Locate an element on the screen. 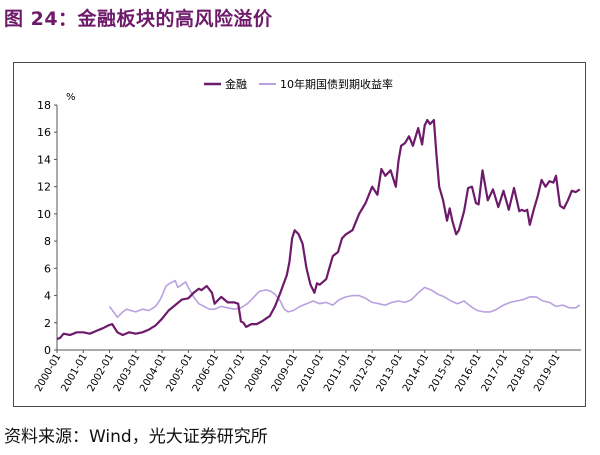  y-tick-label: 8 is located at coordinates (47, 241).